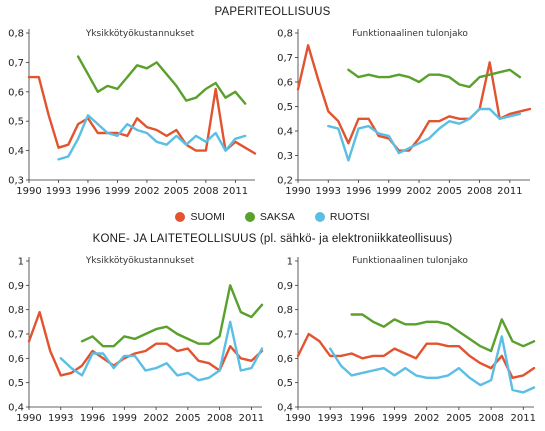 The width and height of the screenshot is (545, 431). I want to click on y-tick-label: 0,2, so click(285, 181).